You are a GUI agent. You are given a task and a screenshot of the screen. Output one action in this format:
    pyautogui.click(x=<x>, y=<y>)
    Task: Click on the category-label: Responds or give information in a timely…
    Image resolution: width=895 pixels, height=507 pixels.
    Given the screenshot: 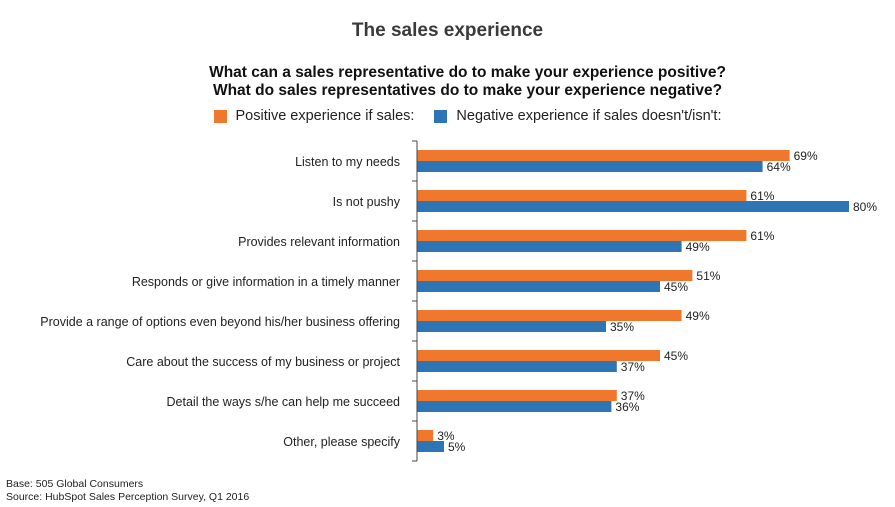 What is the action you would take?
    pyautogui.click(x=266, y=282)
    